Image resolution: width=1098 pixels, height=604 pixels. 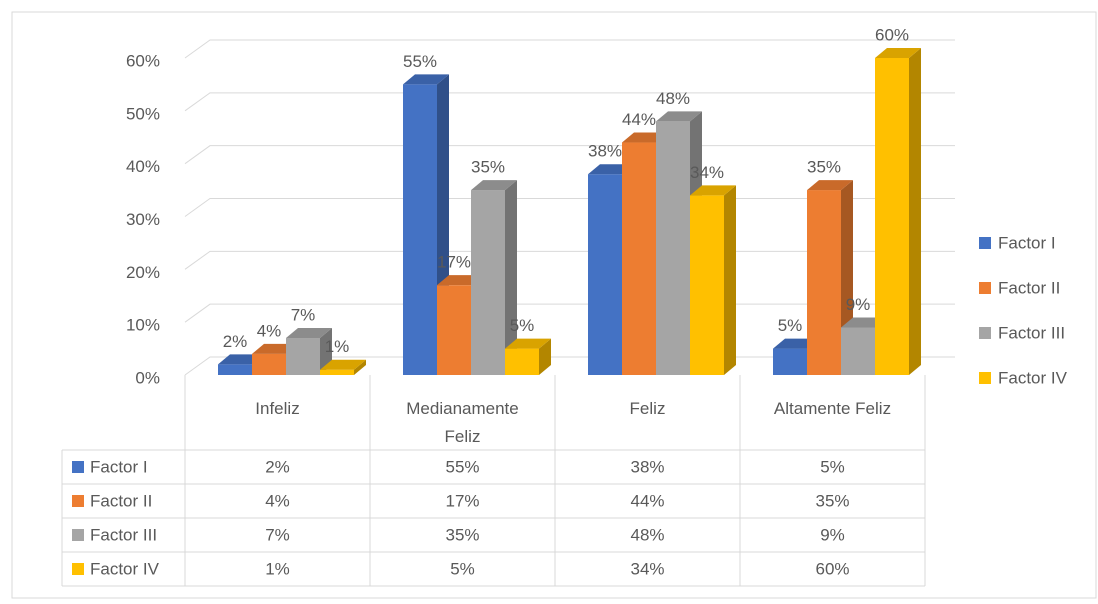 What do you see at coordinates (1029, 287) in the screenshot?
I see `legend-label: Factor II` at bounding box center [1029, 287].